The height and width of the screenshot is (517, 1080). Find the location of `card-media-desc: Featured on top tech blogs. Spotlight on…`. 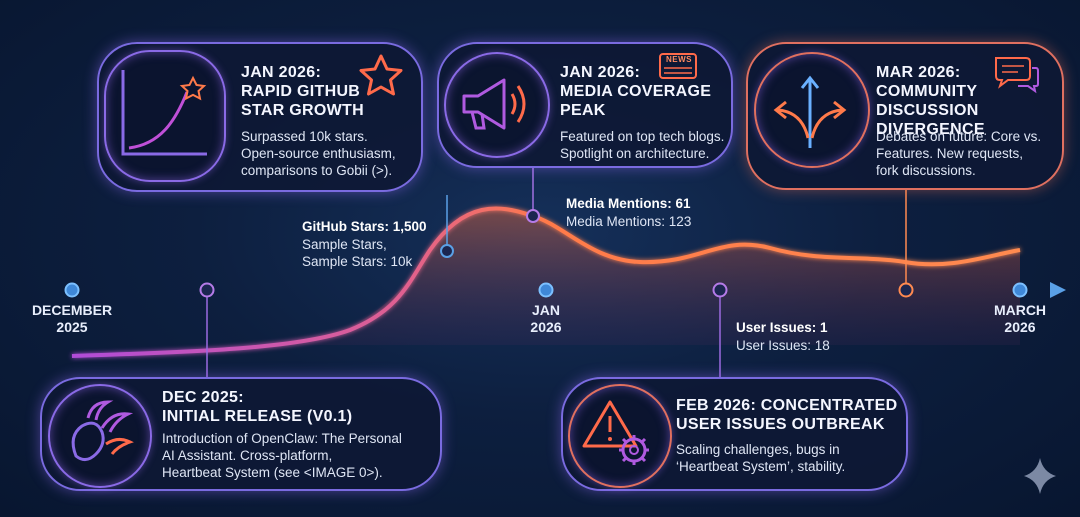

card-media-desc: Featured on top tech blogs. Spotlight on… is located at coordinates (642, 145).